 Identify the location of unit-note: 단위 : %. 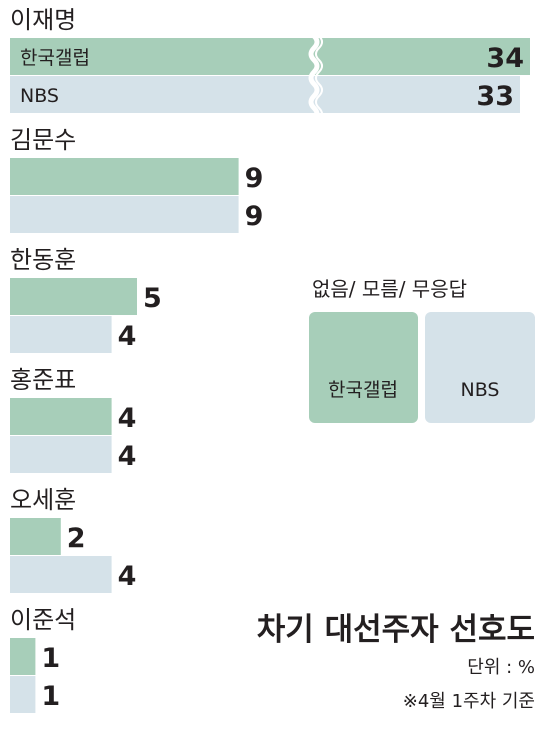
(501, 667).